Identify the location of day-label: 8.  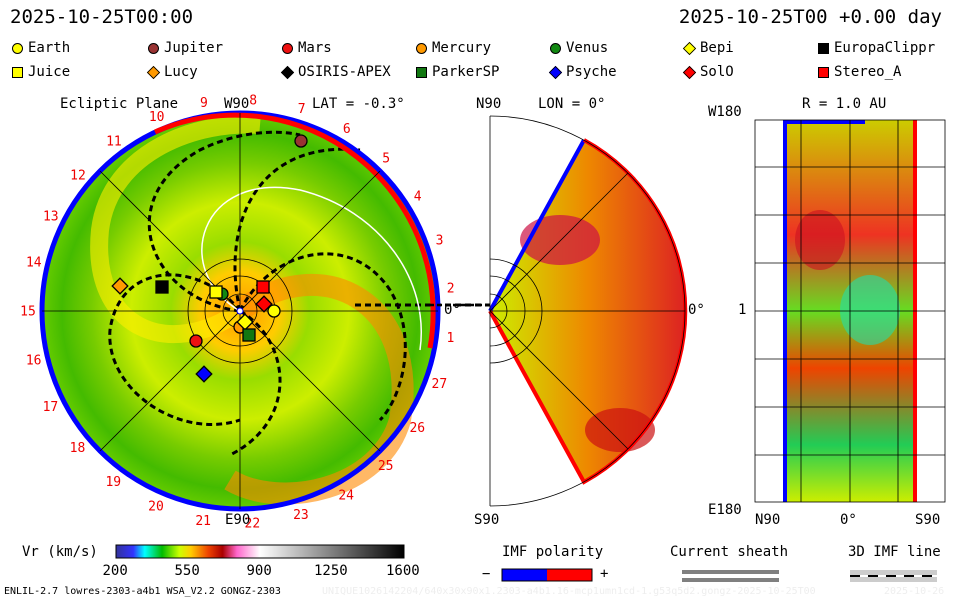
(253, 100).